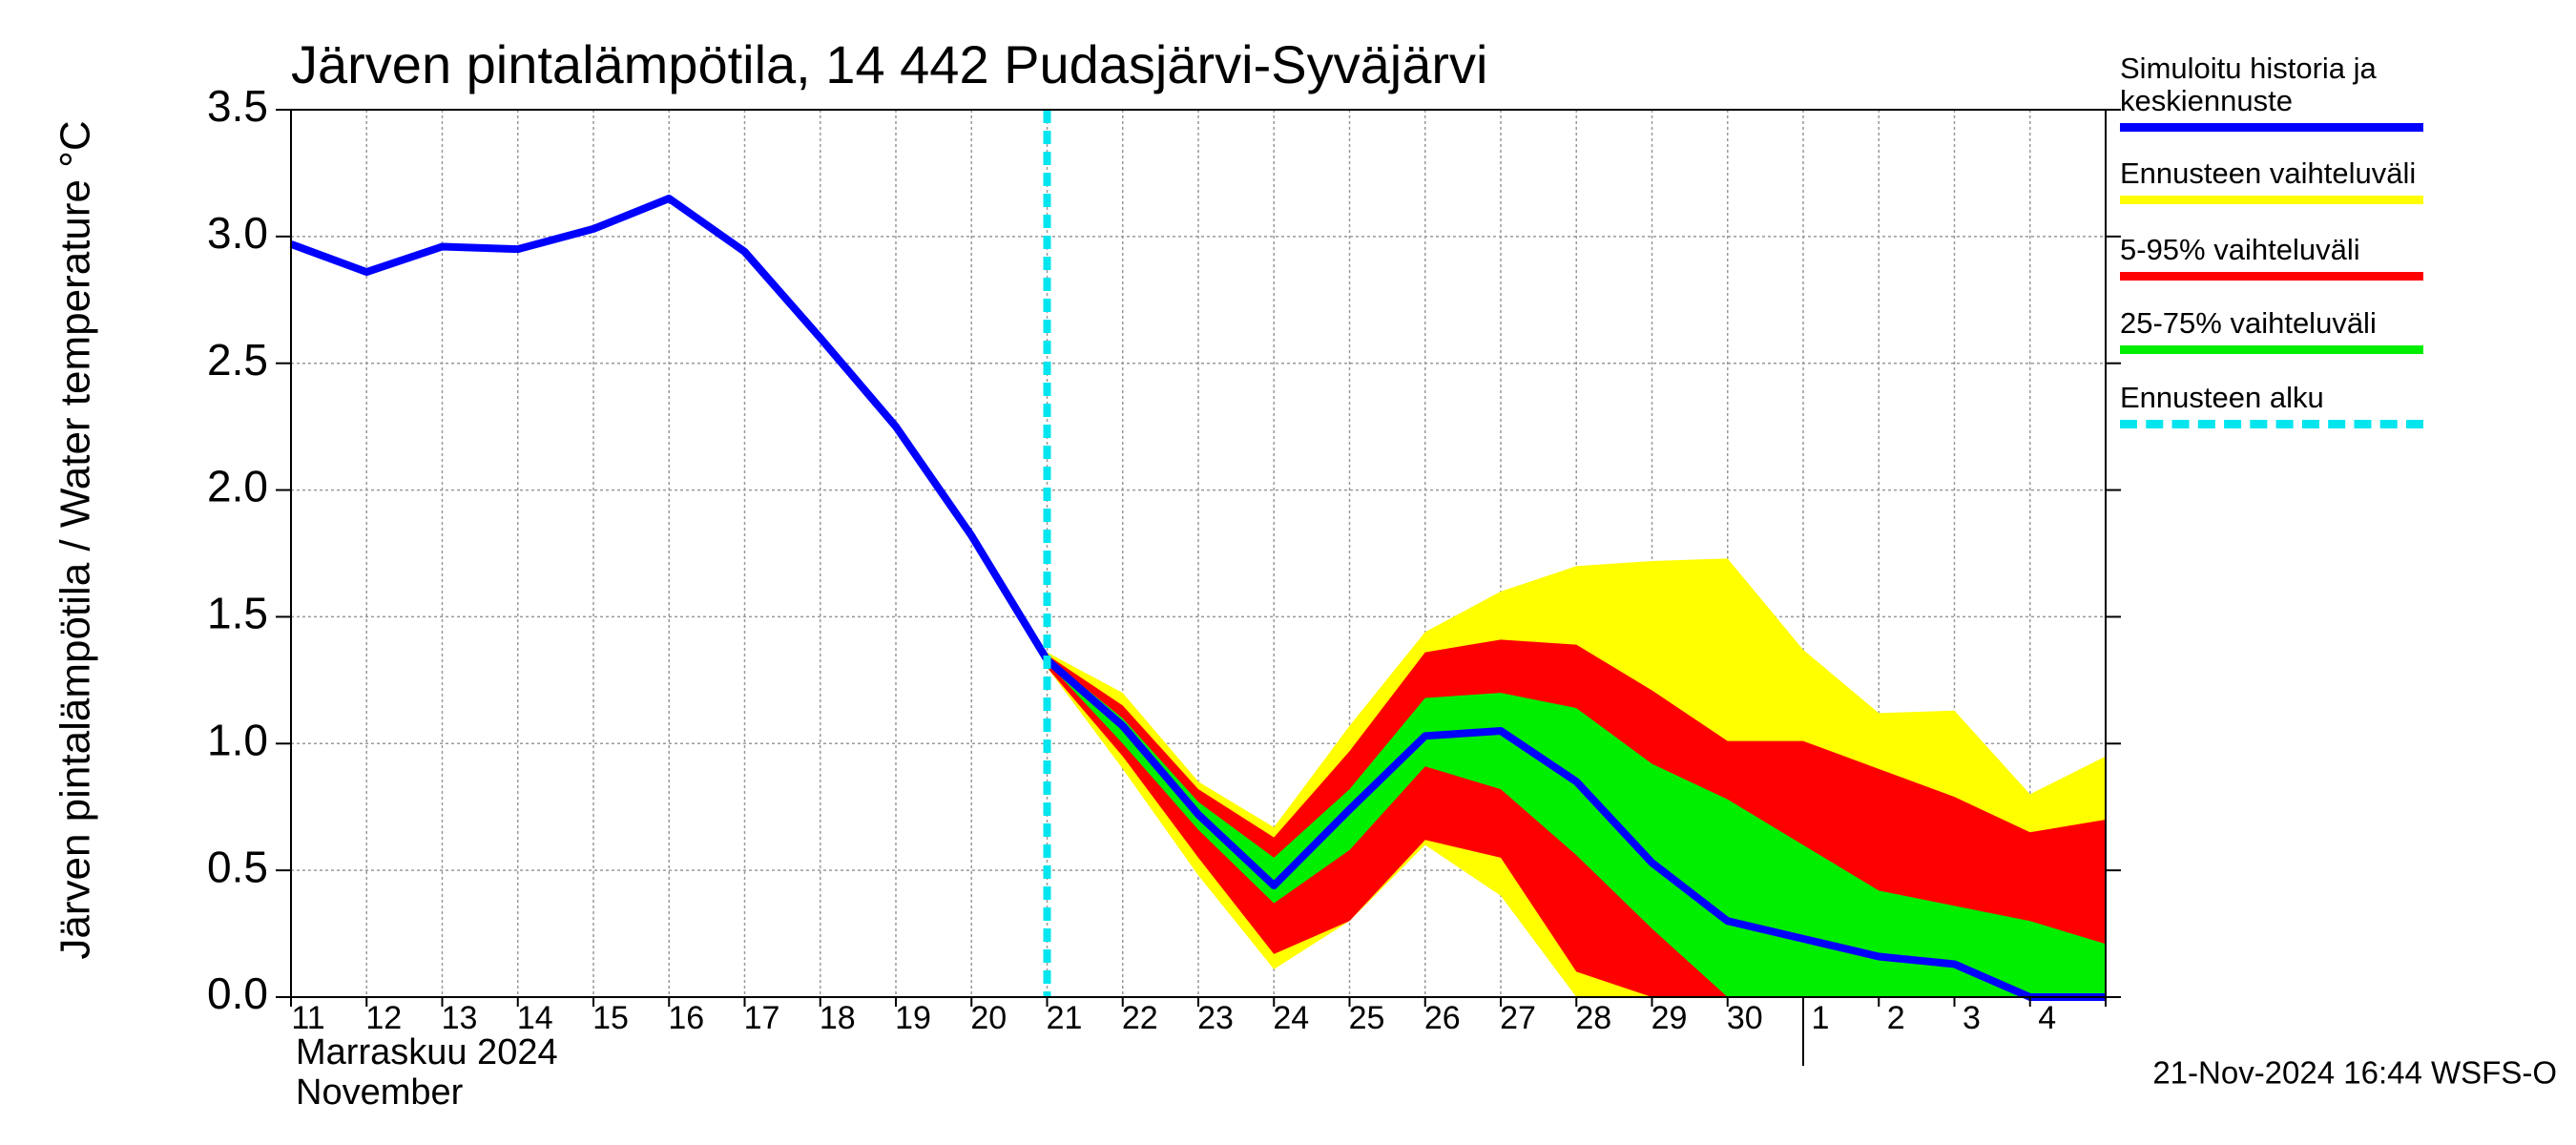 Image resolution: width=2576 pixels, height=1145 pixels. What do you see at coordinates (1745, 1018) in the screenshot?
I see `x-tick-label: 30` at bounding box center [1745, 1018].